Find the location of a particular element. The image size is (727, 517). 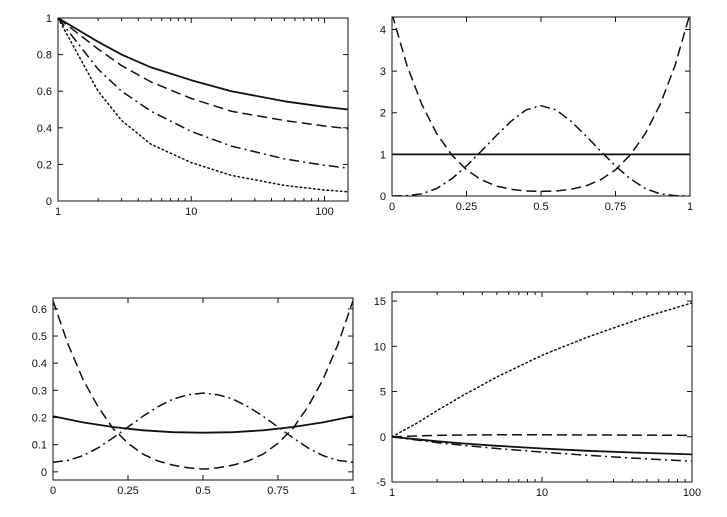

y-tick-label: 0.3 is located at coordinates (39, 391).